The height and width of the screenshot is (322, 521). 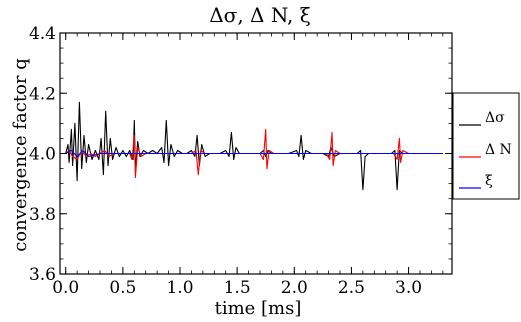 What do you see at coordinates (42, 34) in the screenshot?
I see `y-tick-label: 4.4` at bounding box center [42, 34].